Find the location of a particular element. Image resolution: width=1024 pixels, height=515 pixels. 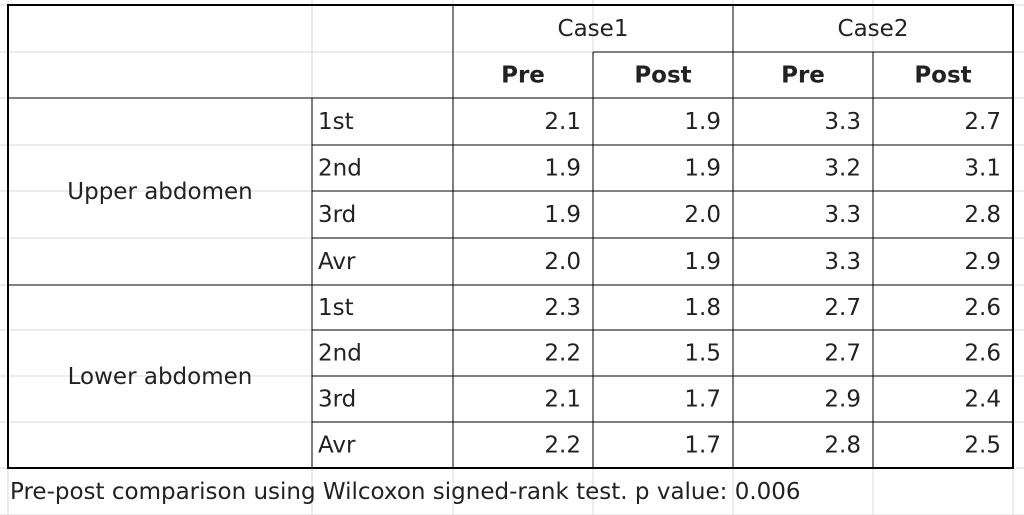

cell-value: 3.1 is located at coordinates (982, 169).